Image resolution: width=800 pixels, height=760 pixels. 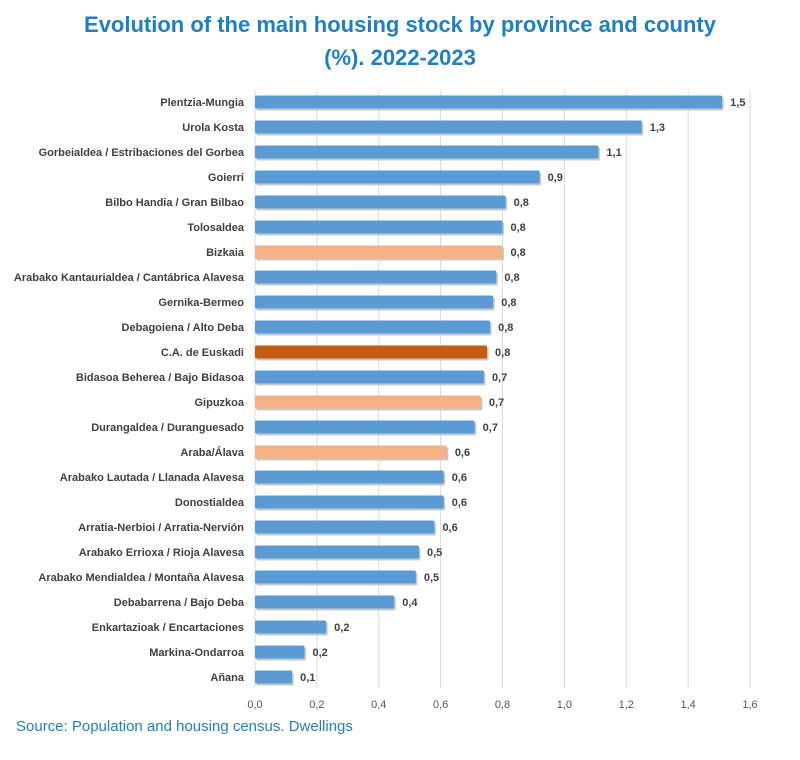 What do you see at coordinates (161, 528) in the screenshot?
I see `category-label: Arratia-Nerbioi / Arratia-Nervión` at bounding box center [161, 528].